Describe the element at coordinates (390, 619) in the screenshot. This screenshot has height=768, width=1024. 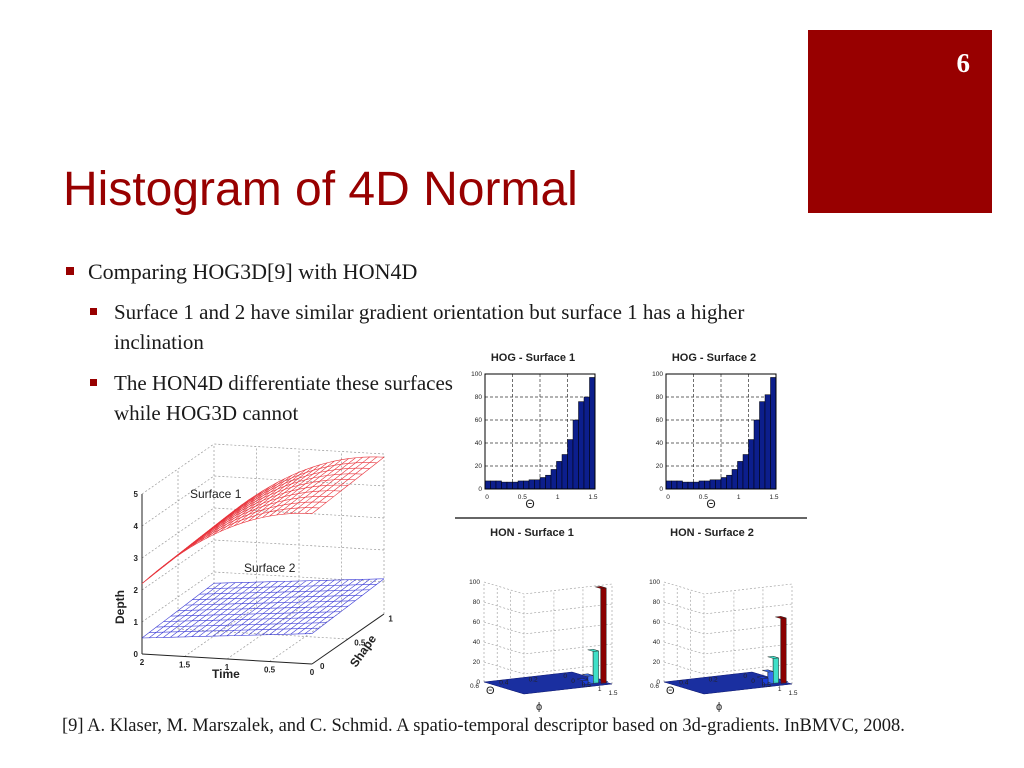
I see `y-tick-label: 1` at that location.